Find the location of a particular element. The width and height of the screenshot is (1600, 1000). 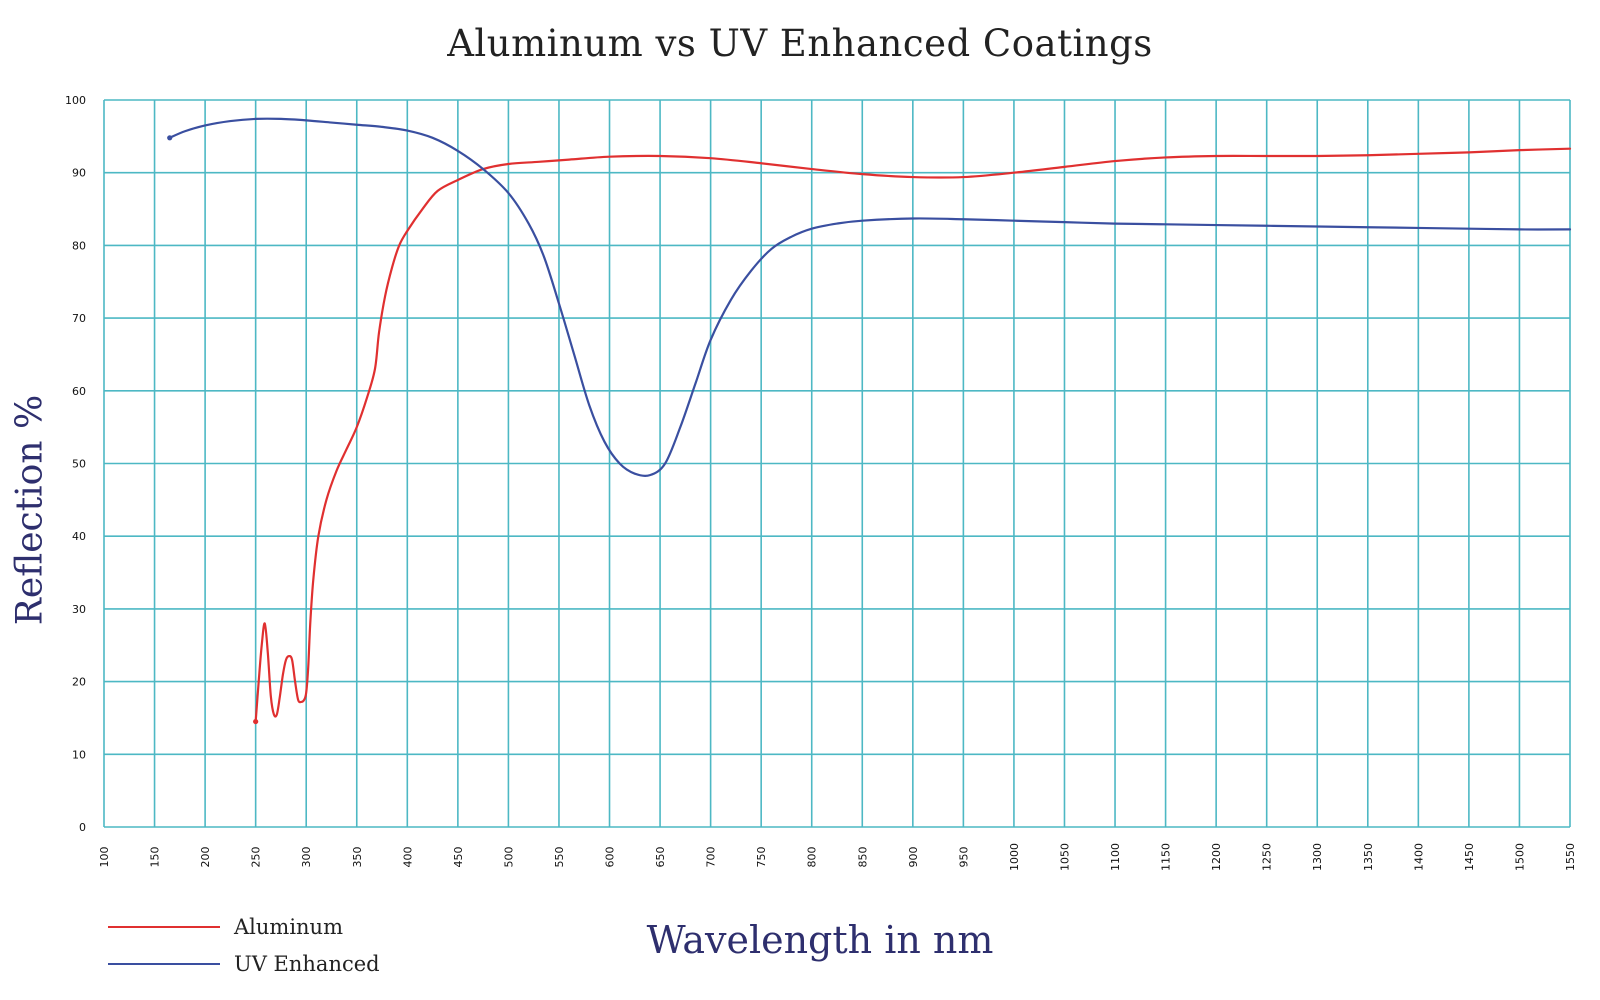

x-tick-label: 150 is located at coordinates (155, 857).